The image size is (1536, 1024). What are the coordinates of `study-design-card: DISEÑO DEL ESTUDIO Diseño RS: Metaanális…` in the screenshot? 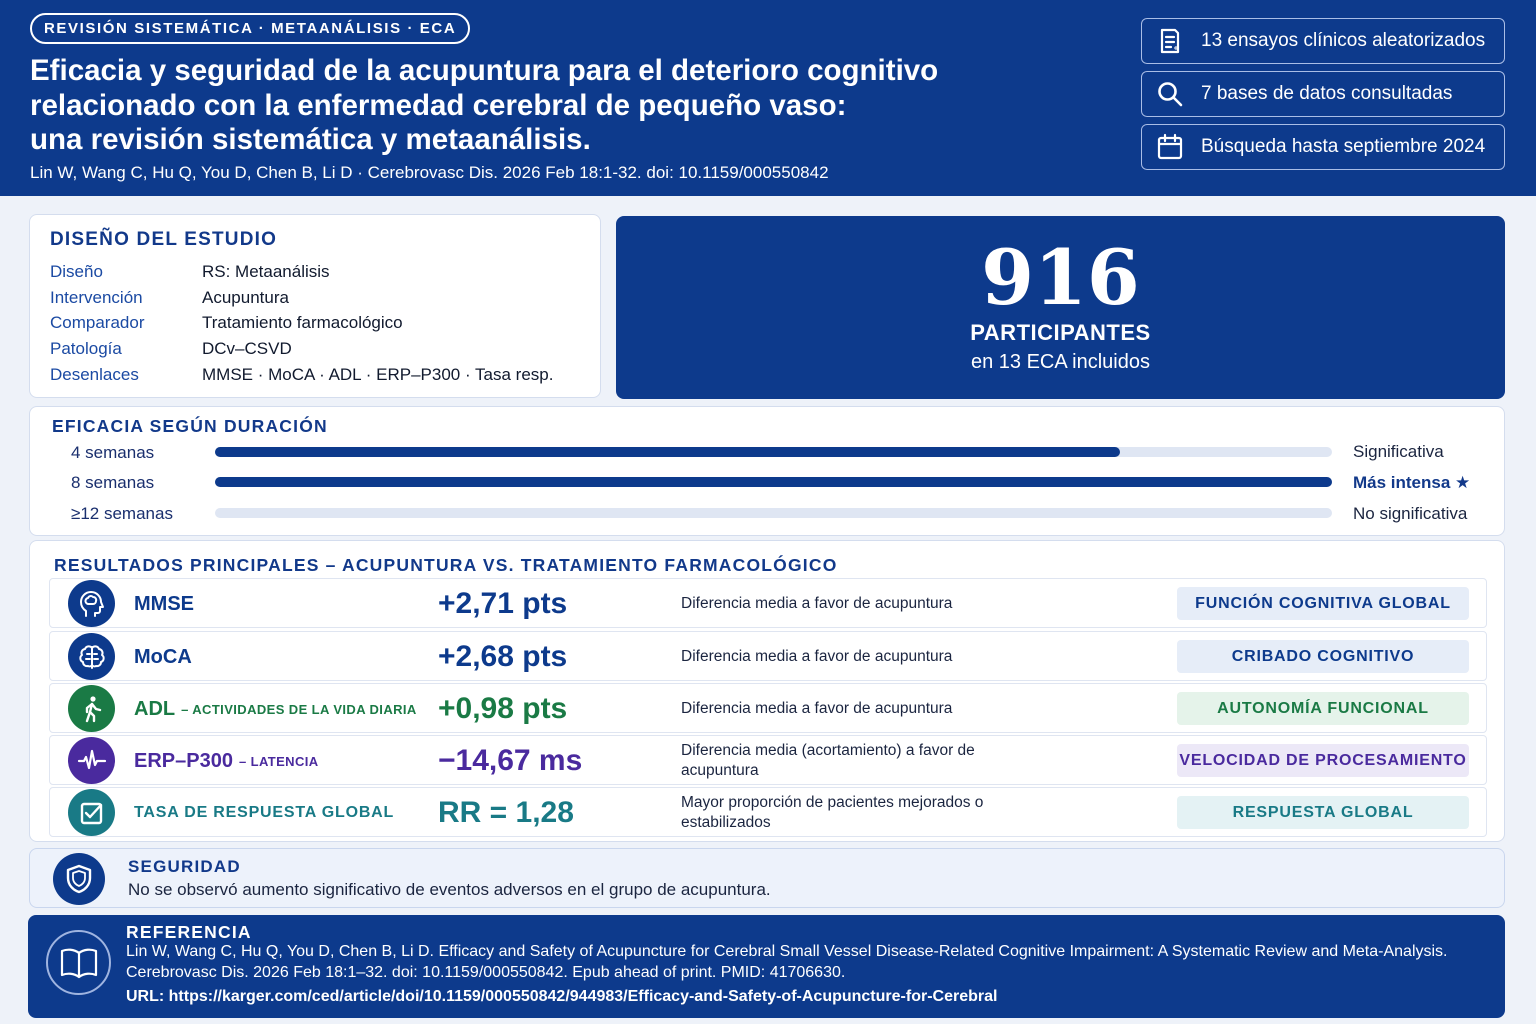 It's located at (315, 306).